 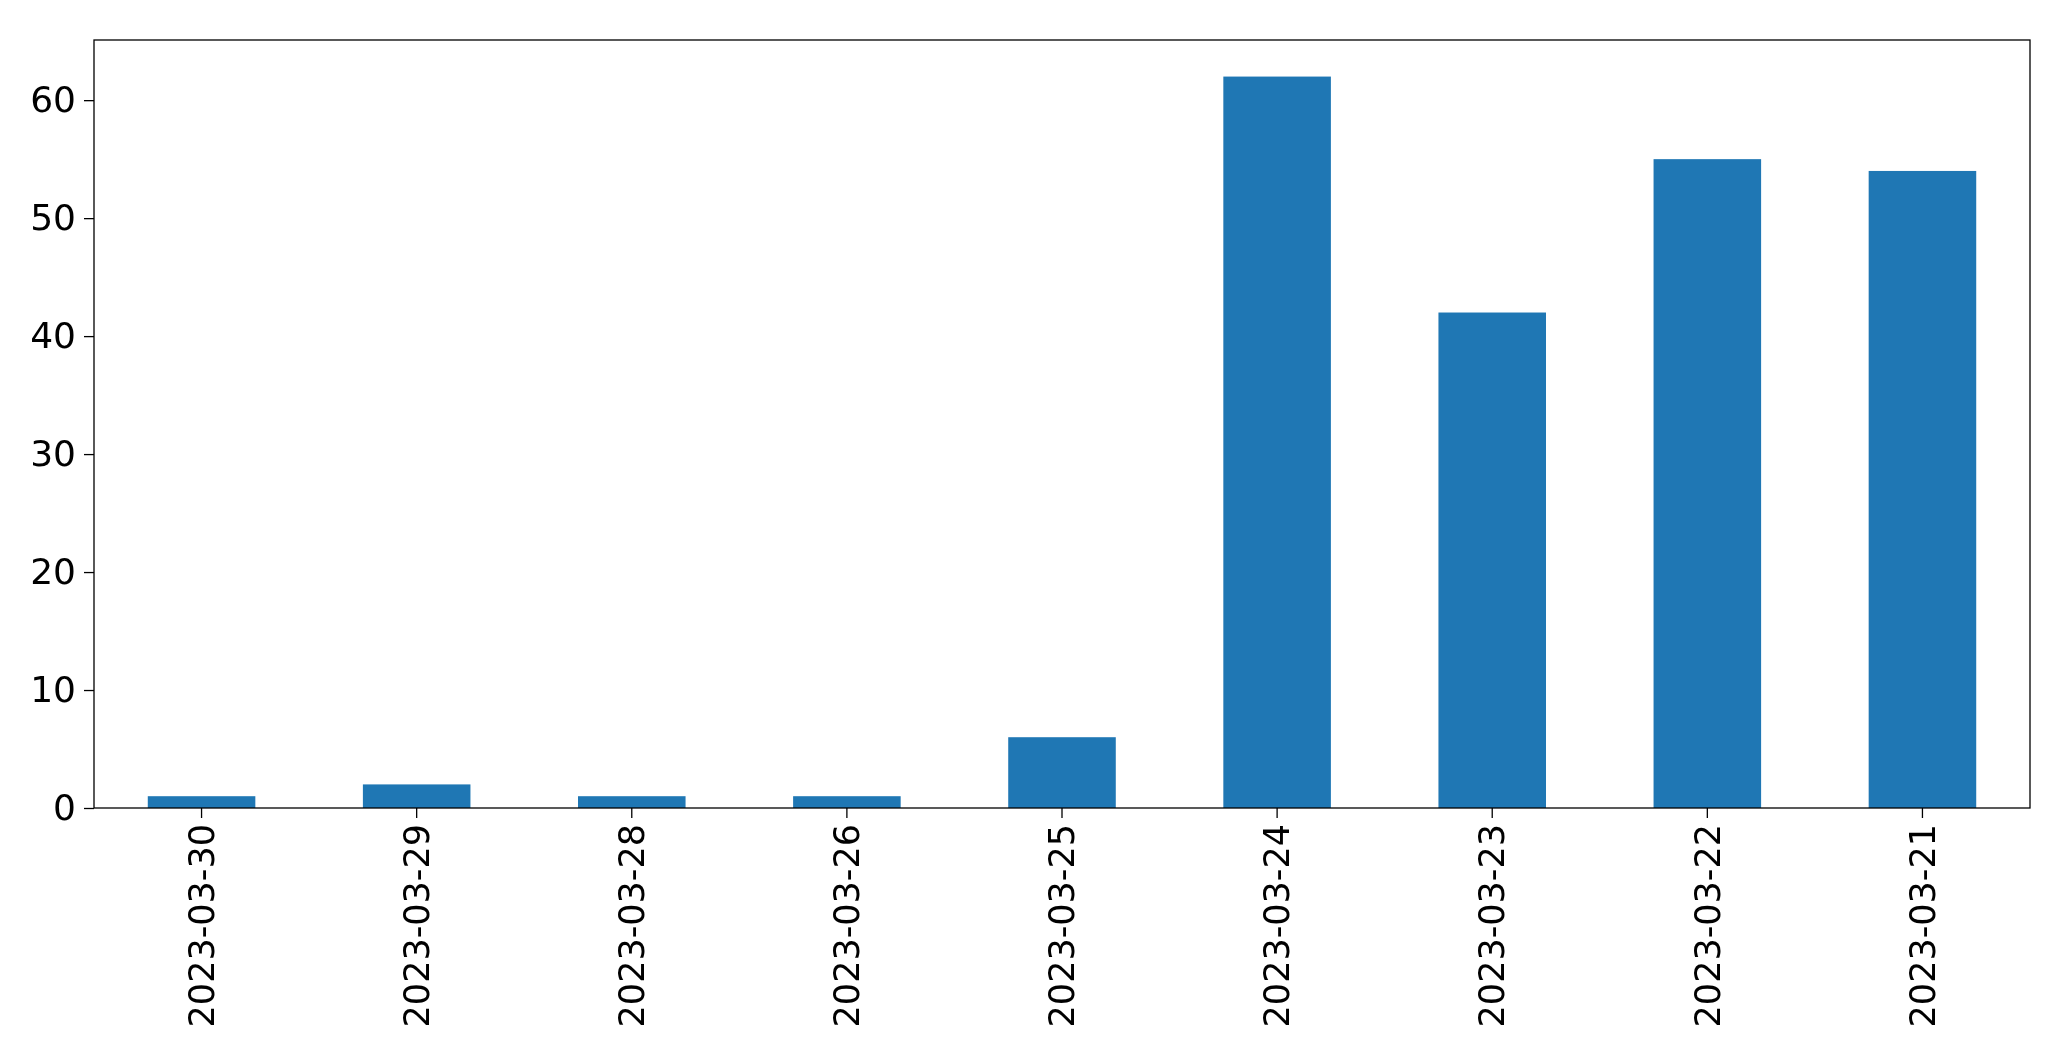 I want to click on x-tick-label: 2023-03-21, so click(x=1922, y=926).